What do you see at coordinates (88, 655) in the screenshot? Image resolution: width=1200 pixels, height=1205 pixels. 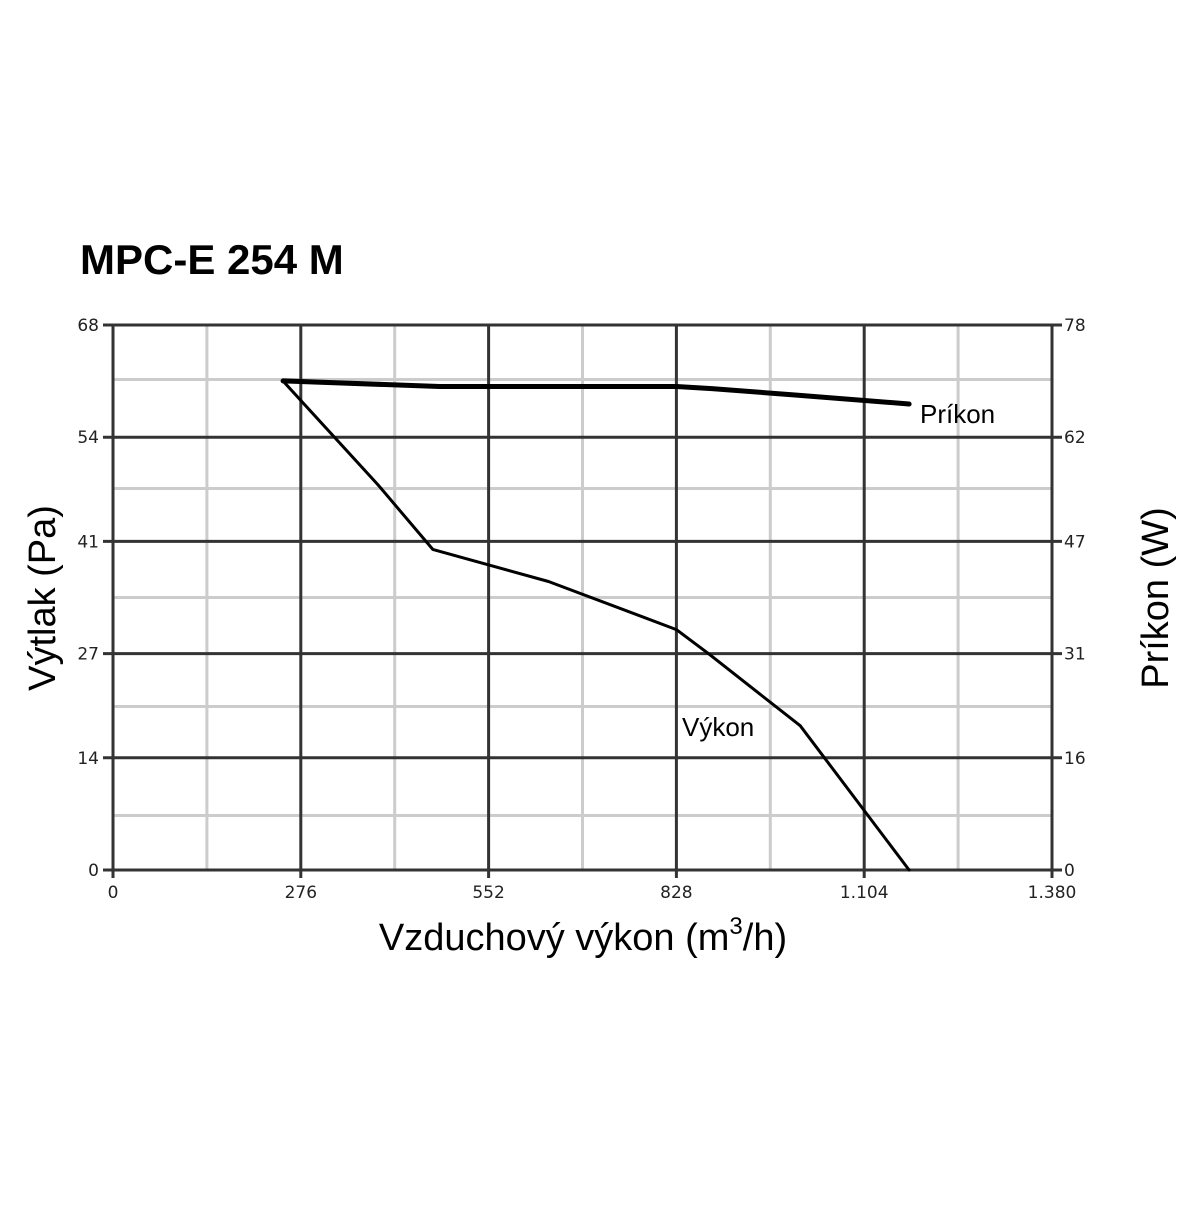 I see `y-left-tick-label: 27` at bounding box center [88, 655].